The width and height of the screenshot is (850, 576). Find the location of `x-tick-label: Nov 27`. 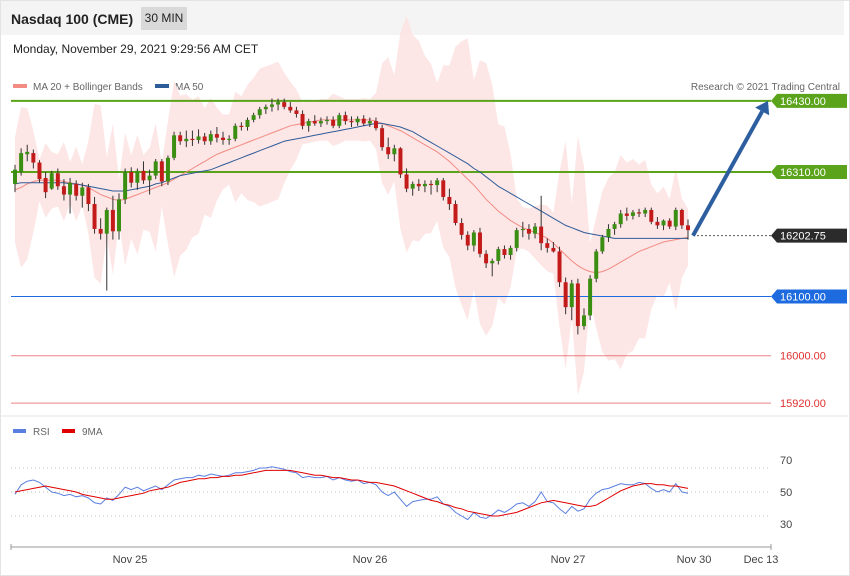

x-tick-label: Nov 27 is located at coordinates (568, 560).